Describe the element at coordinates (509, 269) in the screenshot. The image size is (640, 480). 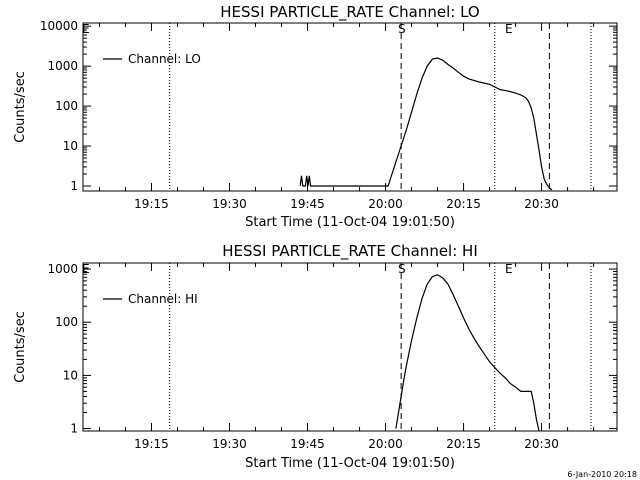
I see `hi-marker-end-label: E` at that location.